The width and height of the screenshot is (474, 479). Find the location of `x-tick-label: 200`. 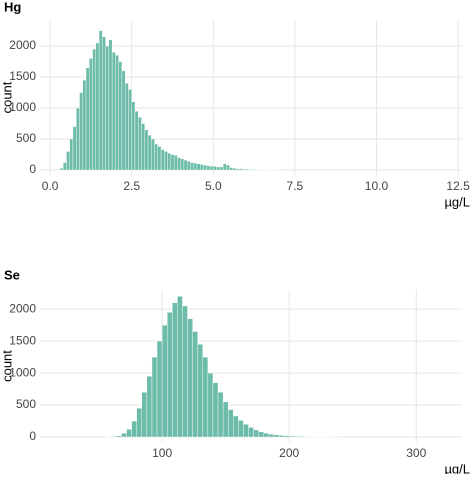

x-tick-label: 200 is located at coordinates (289, 453).